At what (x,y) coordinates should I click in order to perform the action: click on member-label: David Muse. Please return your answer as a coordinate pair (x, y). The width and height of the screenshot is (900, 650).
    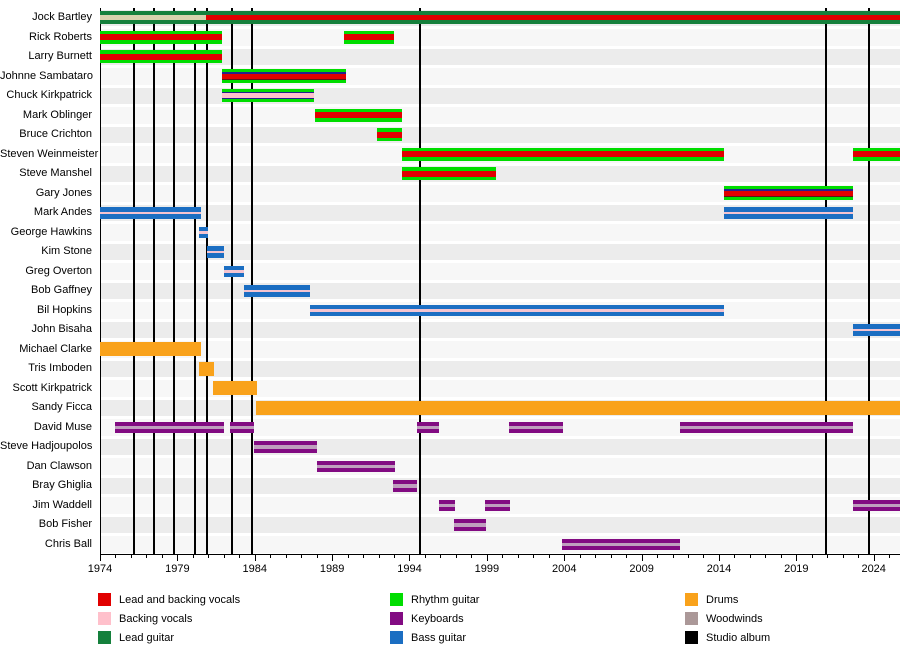
    Looking at the image, I should click on (62, 426).